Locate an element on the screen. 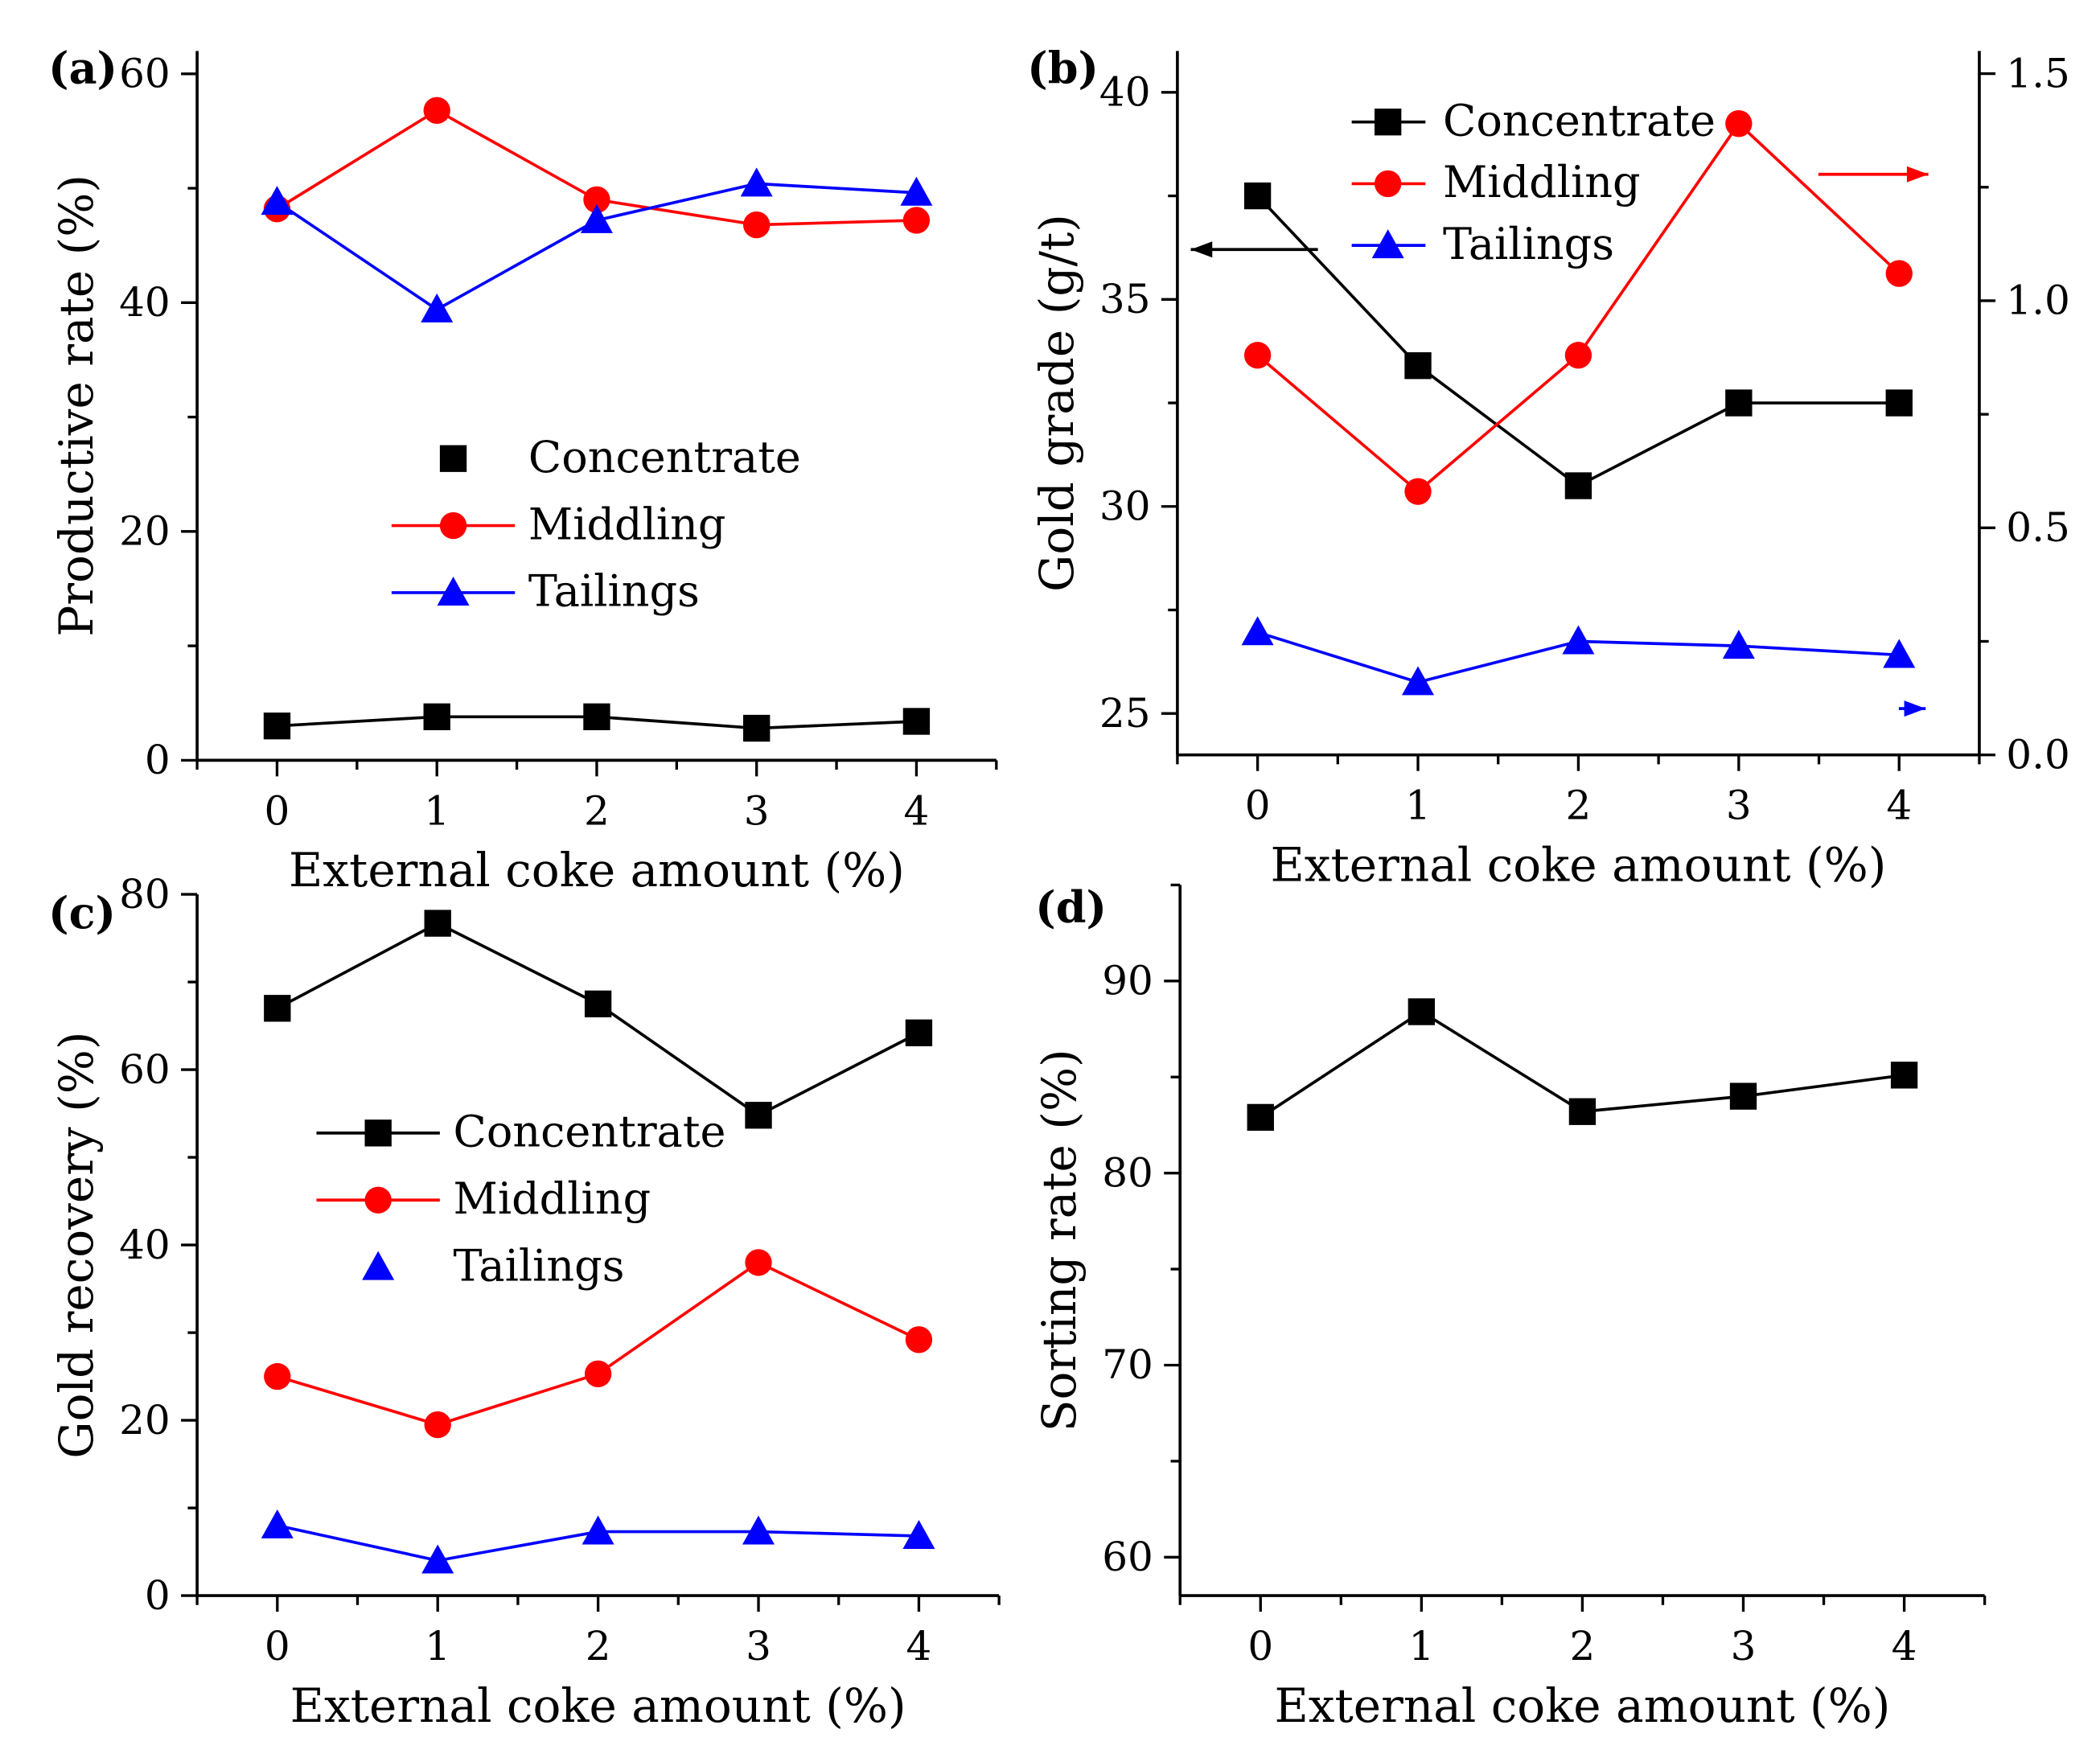 The width and height of the screenshot is (2100, 1758). y2-tick-label: 1.5 is located at coordinates (2038, 73).